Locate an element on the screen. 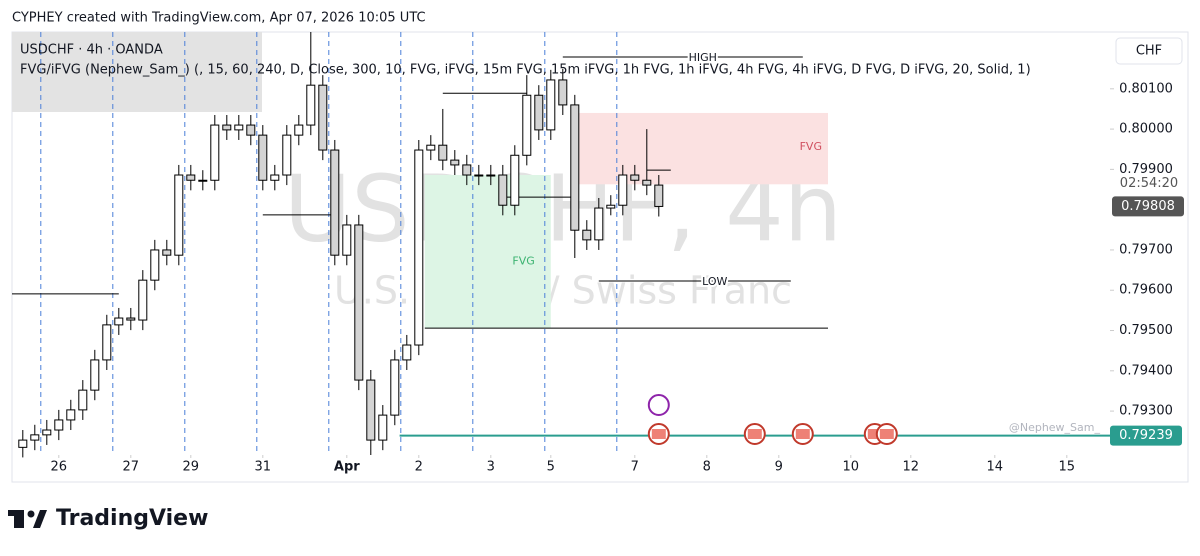  x-tick-label: 10 is located at coordinates (851, 467).